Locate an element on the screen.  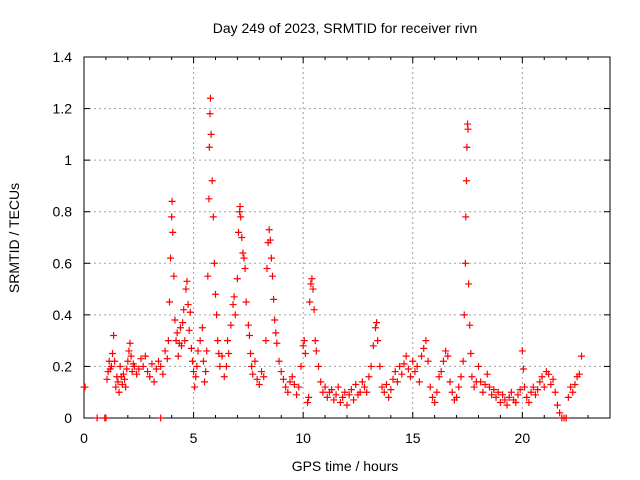
x-axis-label: GPS time / hours is located at coordinates (345, 466).